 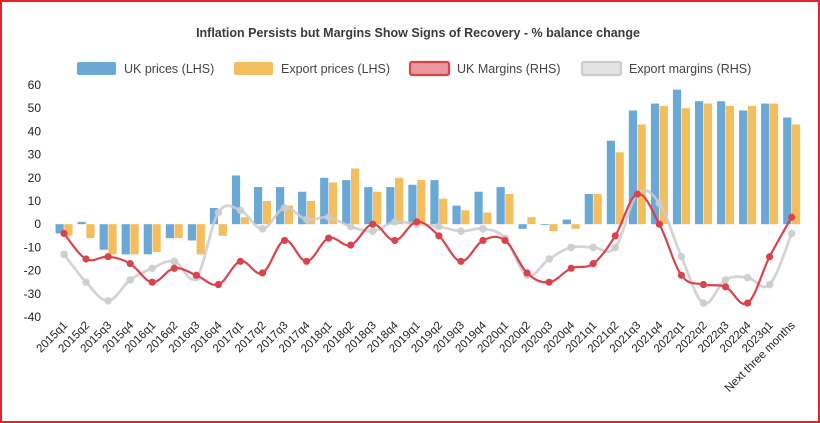 I want to click on y-tick-label: 40, so click(x=35, y=131).